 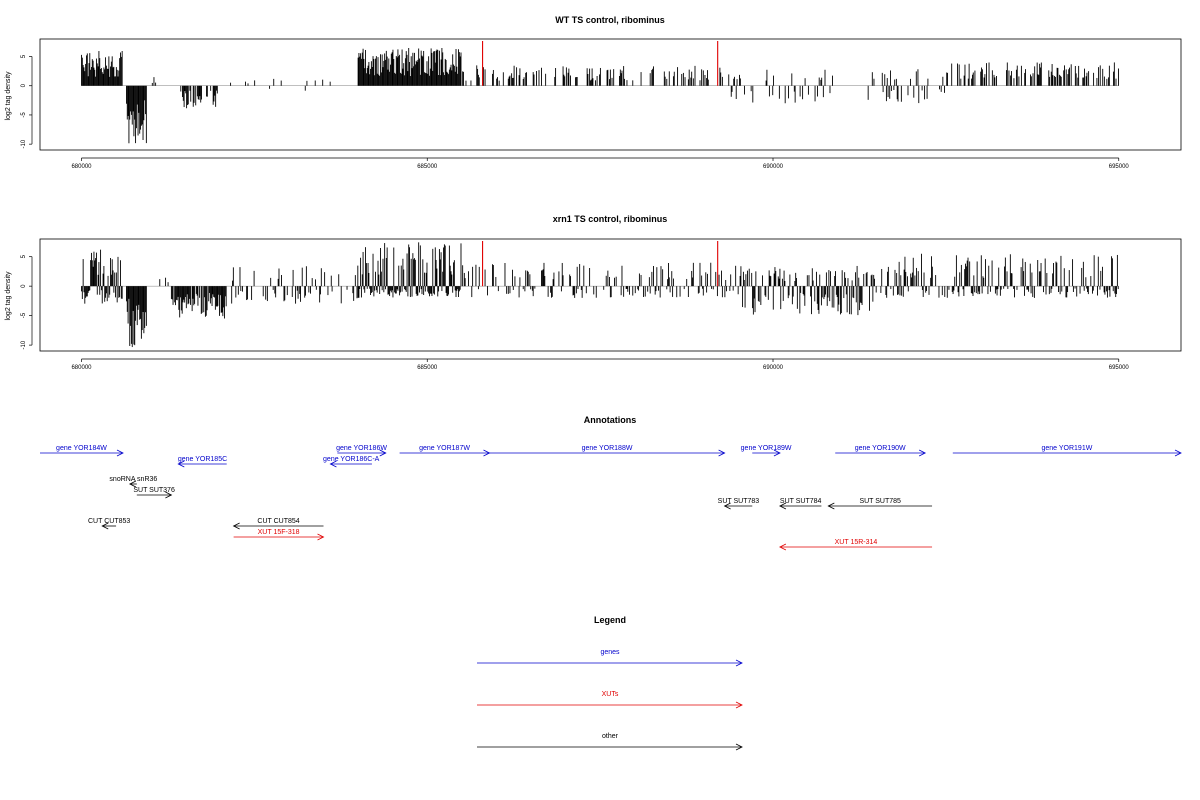 What do you see at coordinates (610, 652) in the screenshot?
I see `legend-label: genes` at bounding box center [610, 652].